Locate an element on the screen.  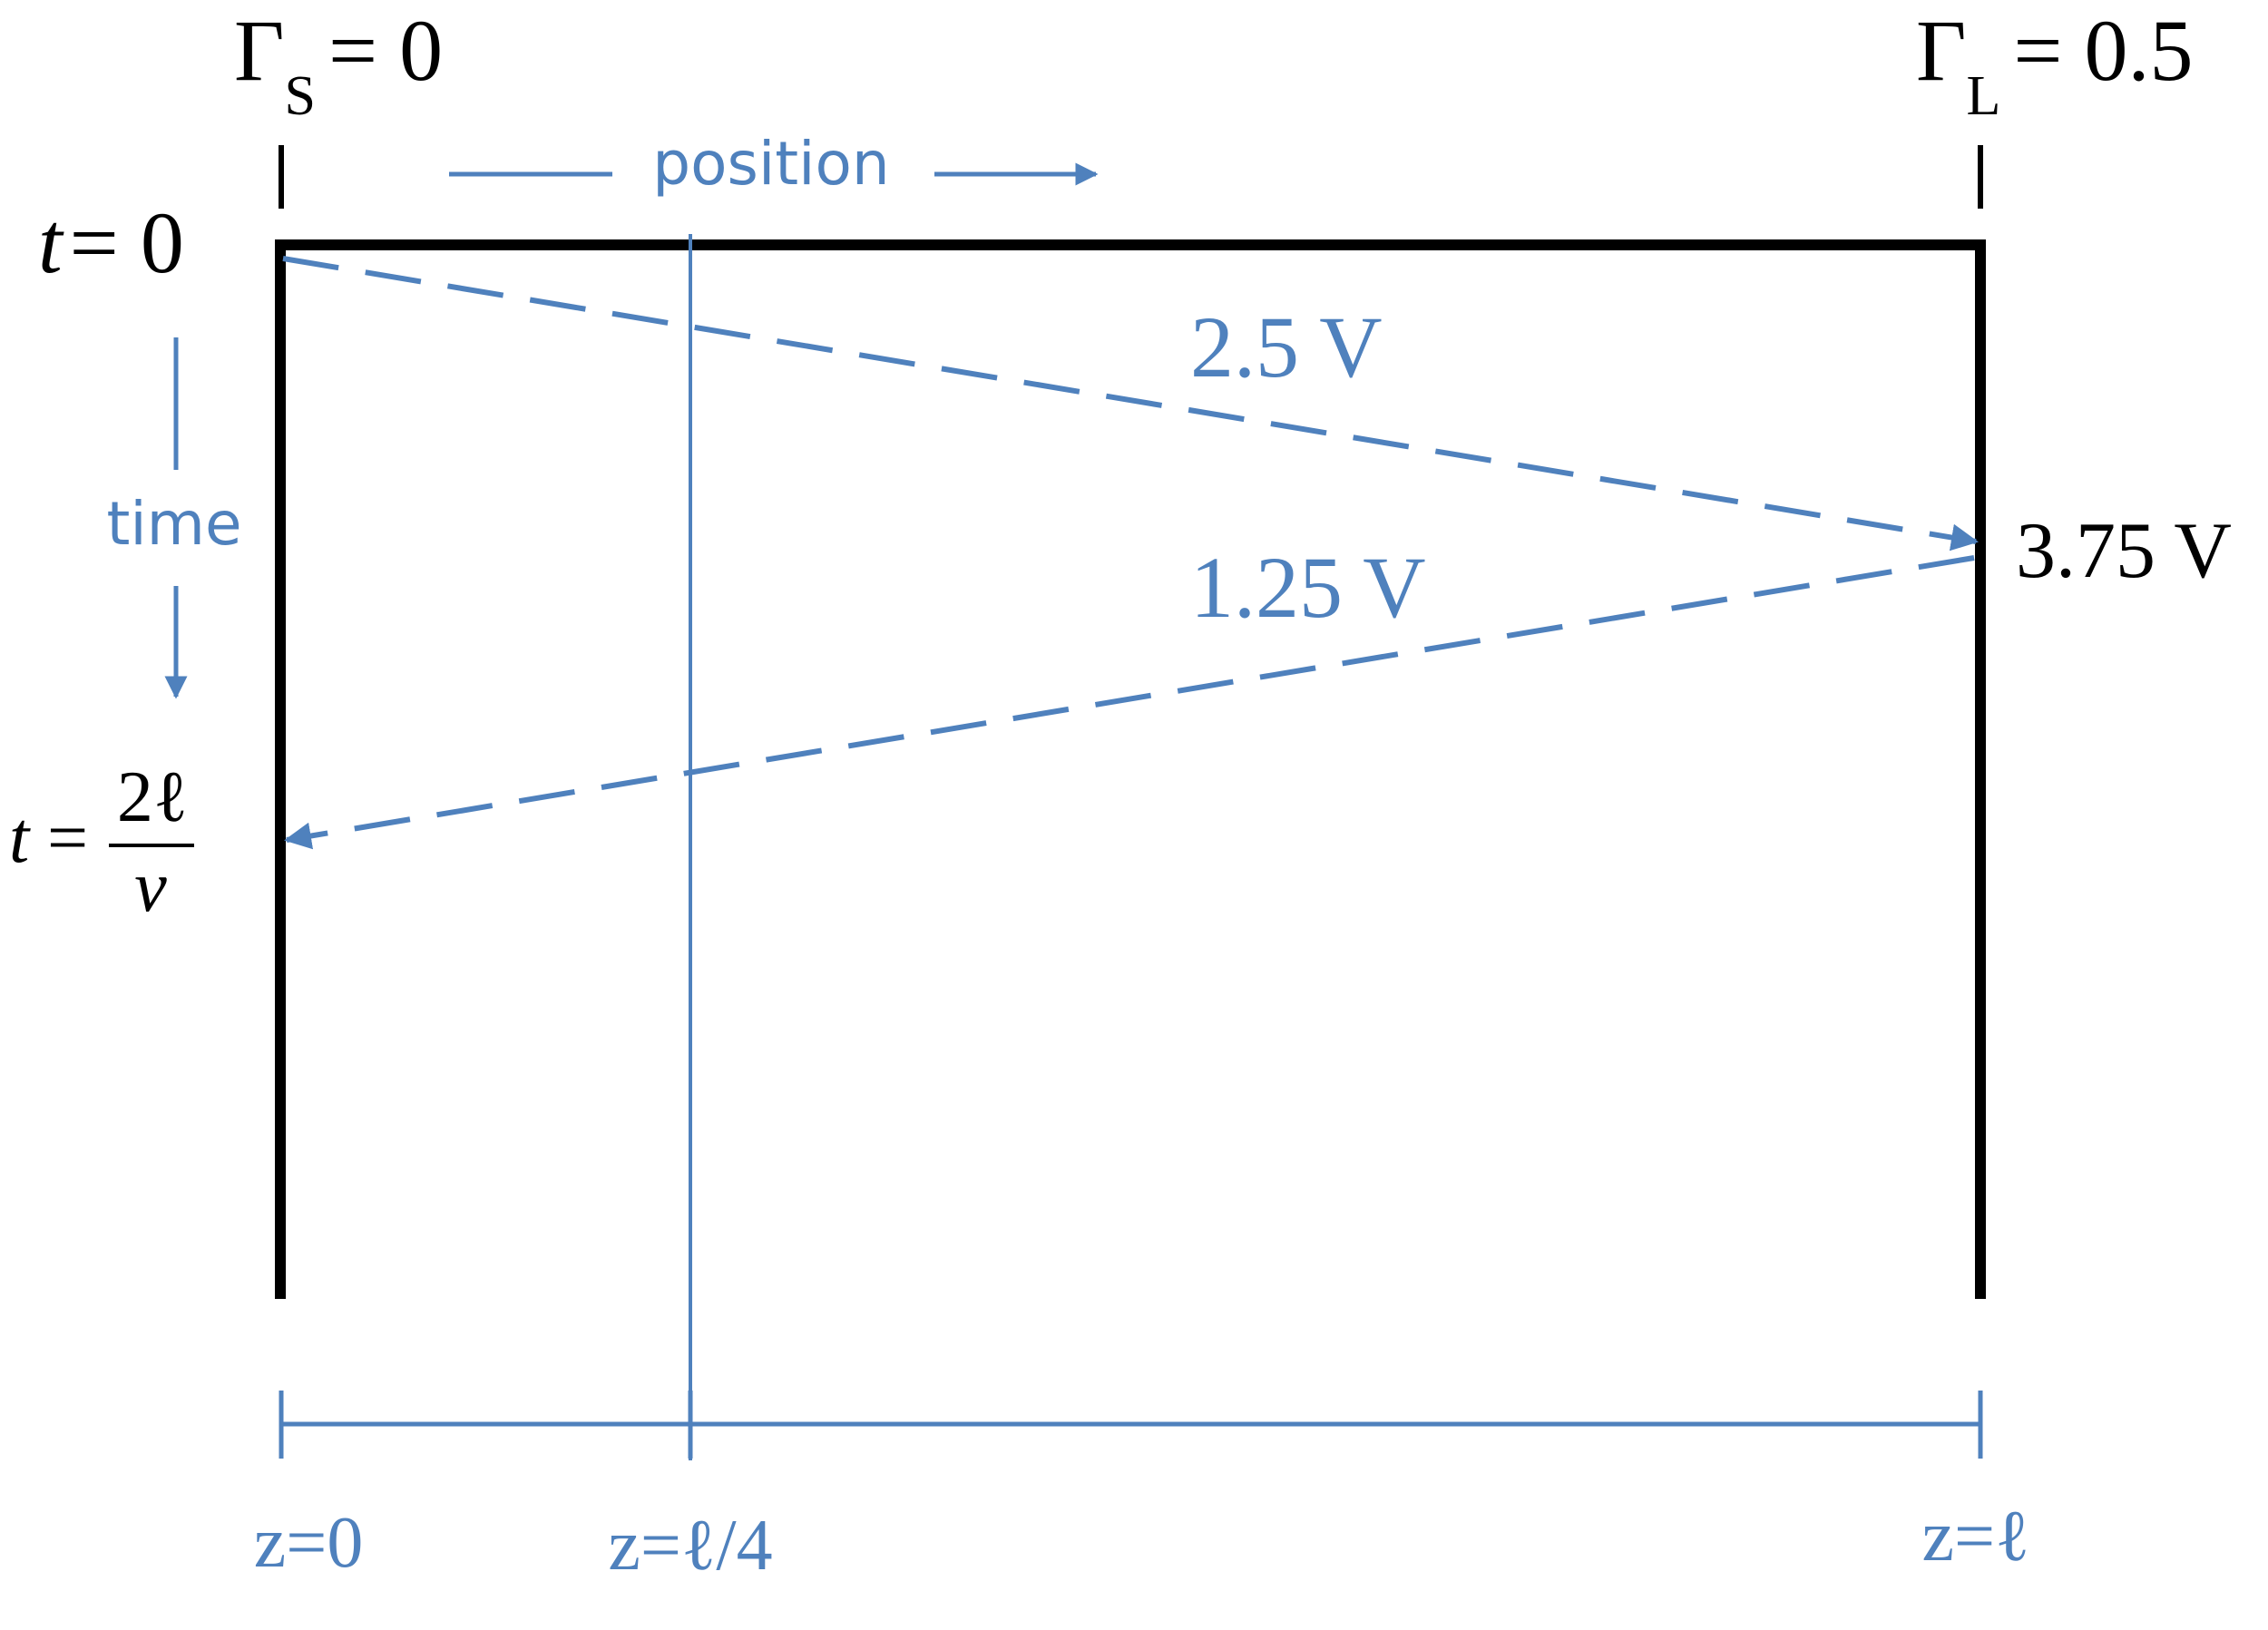
z-start-label: z=0 is located at coordinates (309, 1543).